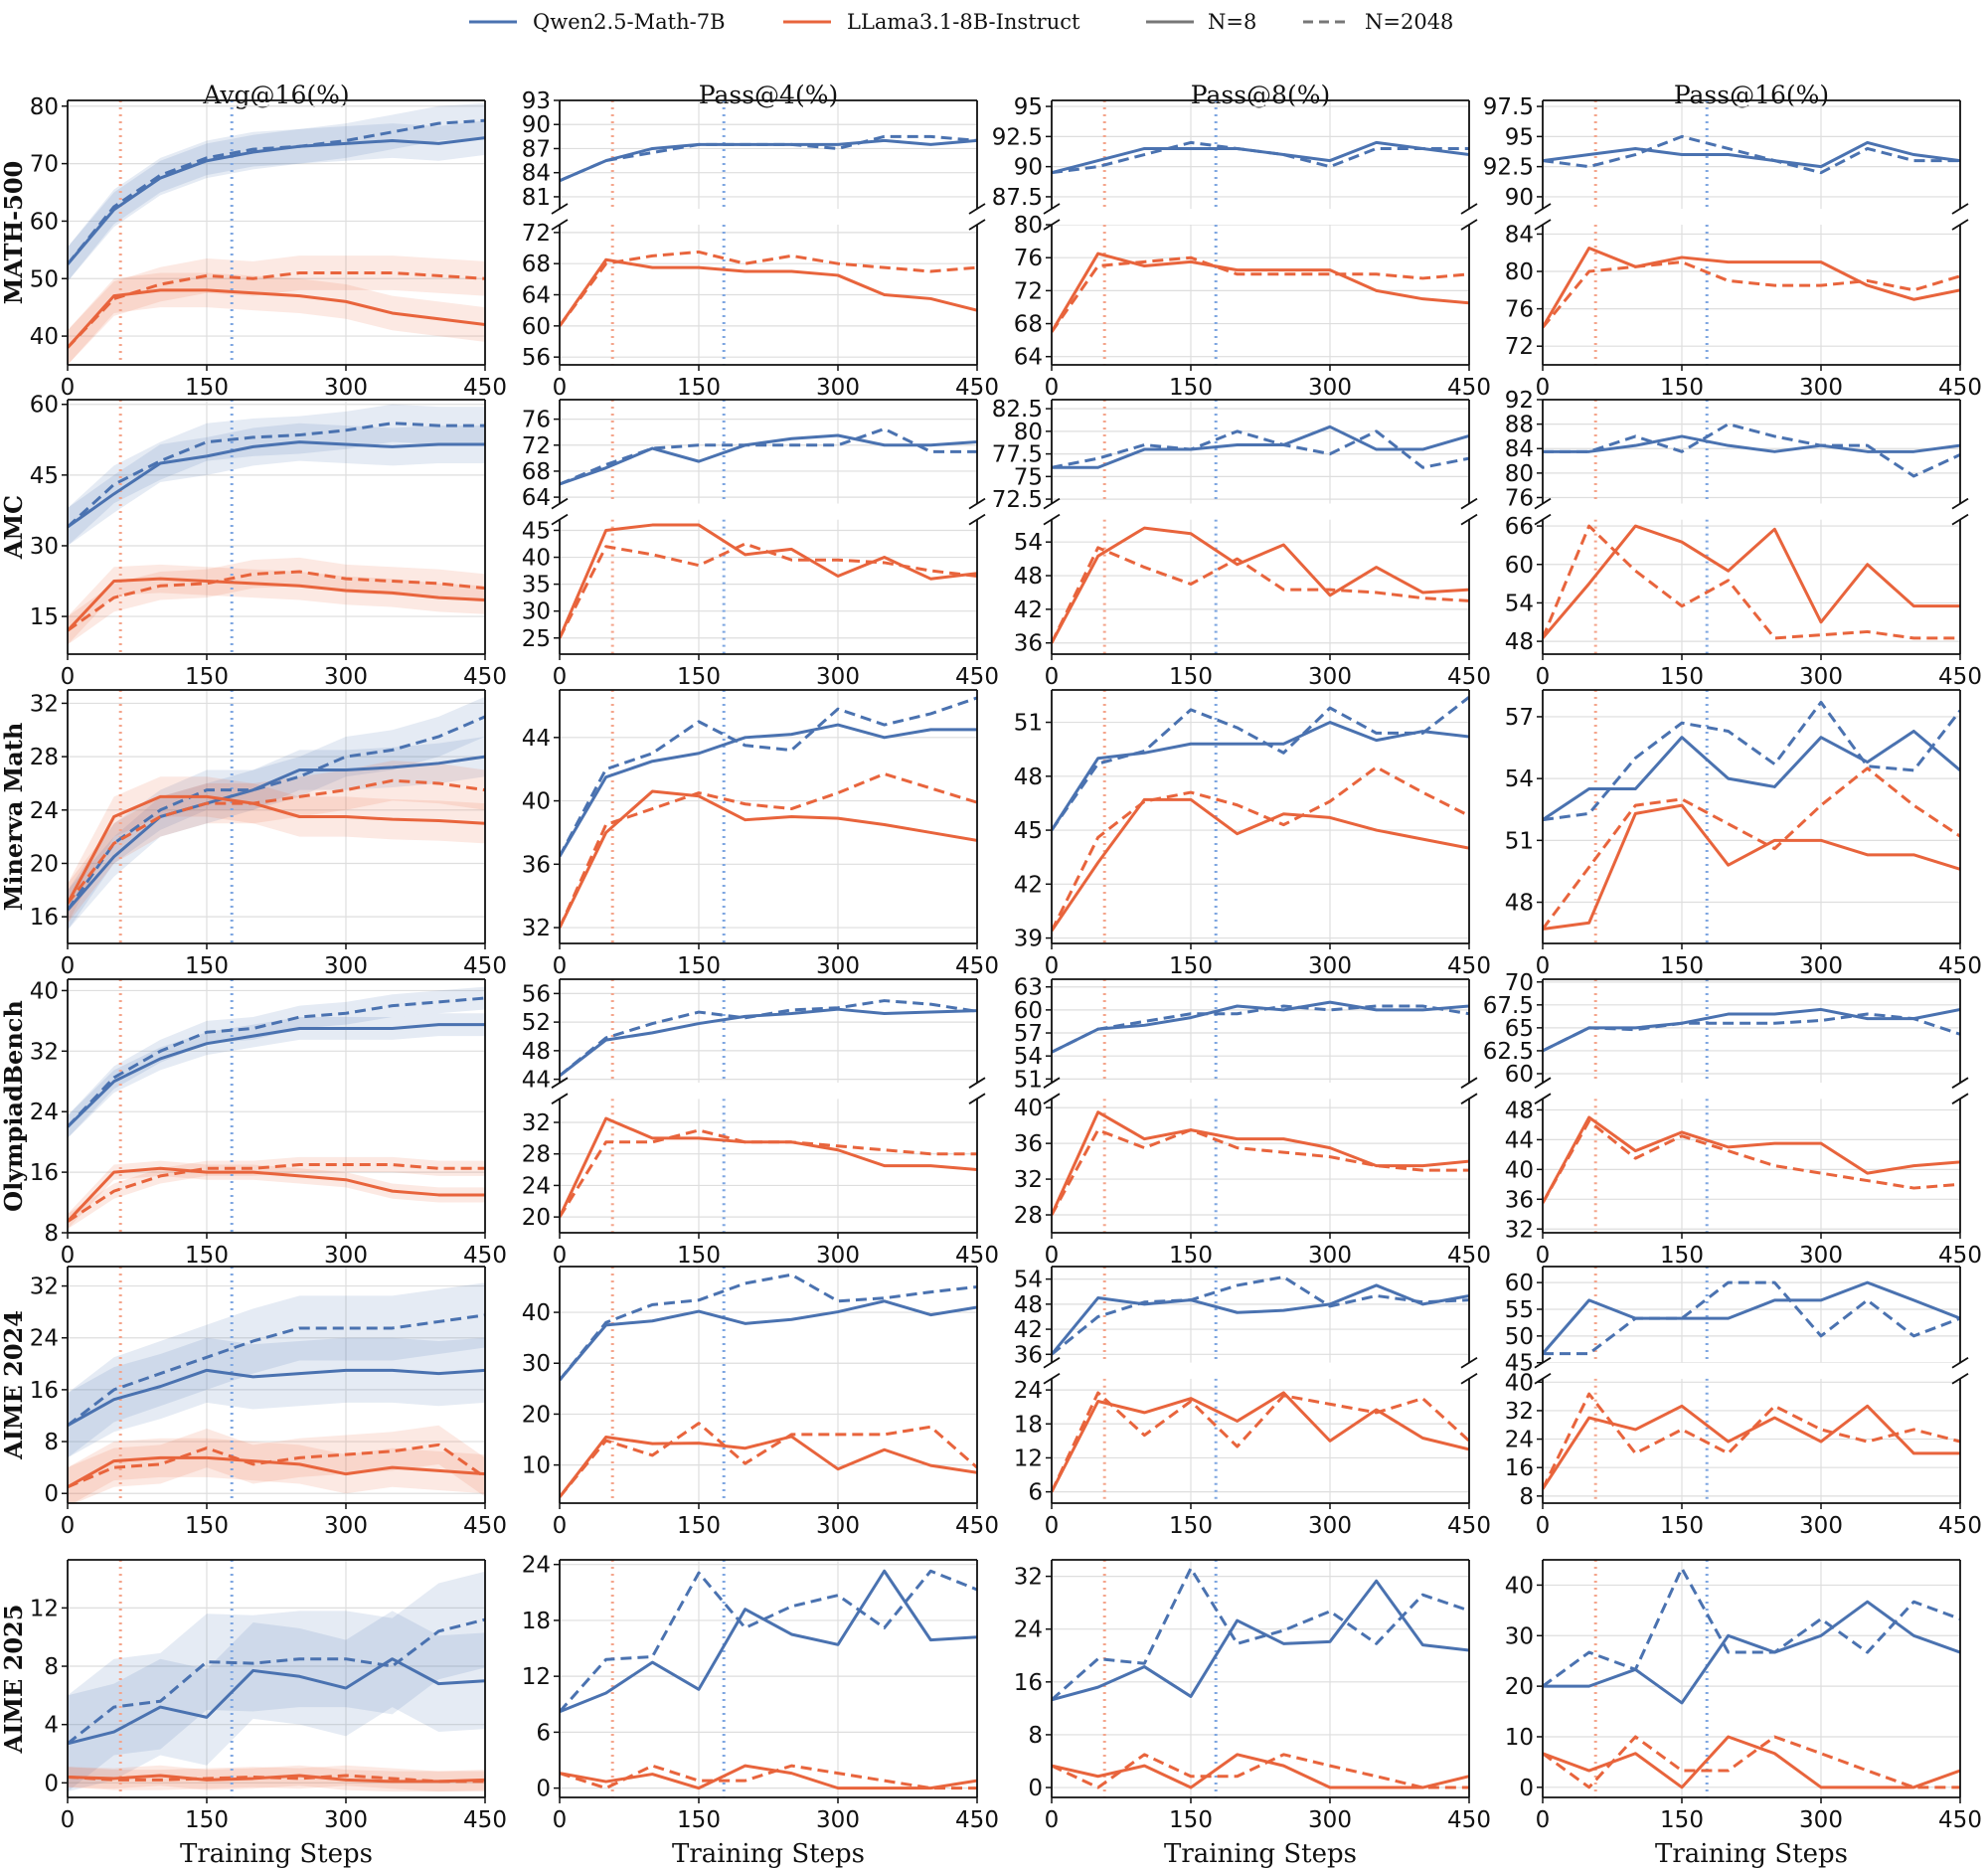  I want to click on row-title: AIME 2025, so click(14, 1680).